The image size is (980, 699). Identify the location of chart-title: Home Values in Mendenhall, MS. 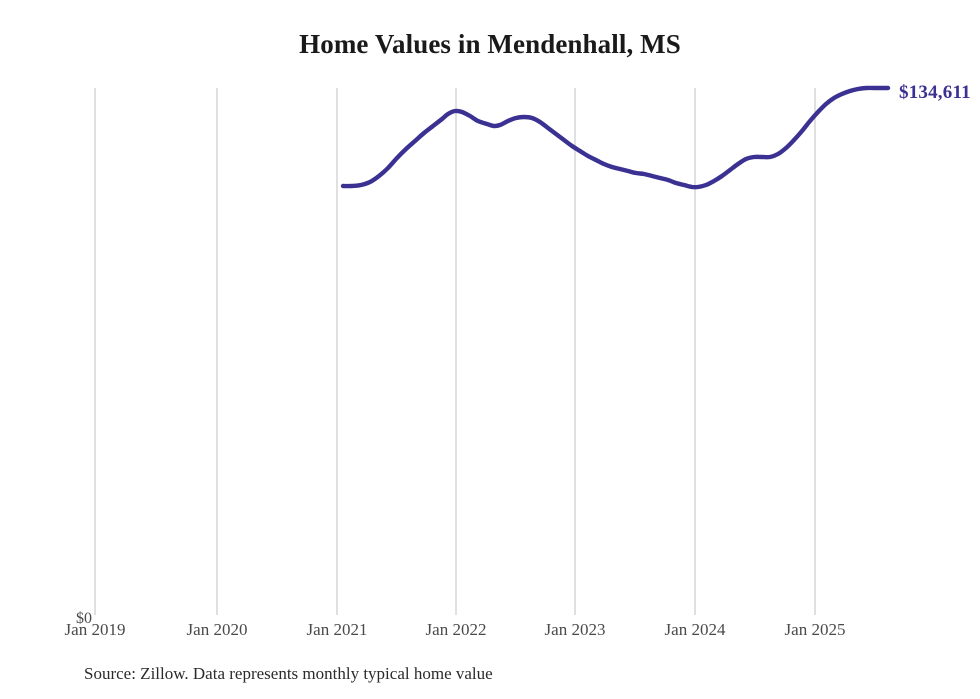
(490, 44).